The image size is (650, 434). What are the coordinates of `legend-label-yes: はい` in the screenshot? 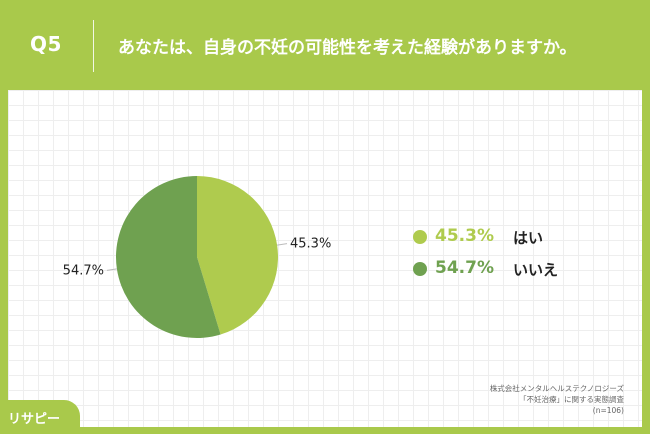 It's located at (528, 238).